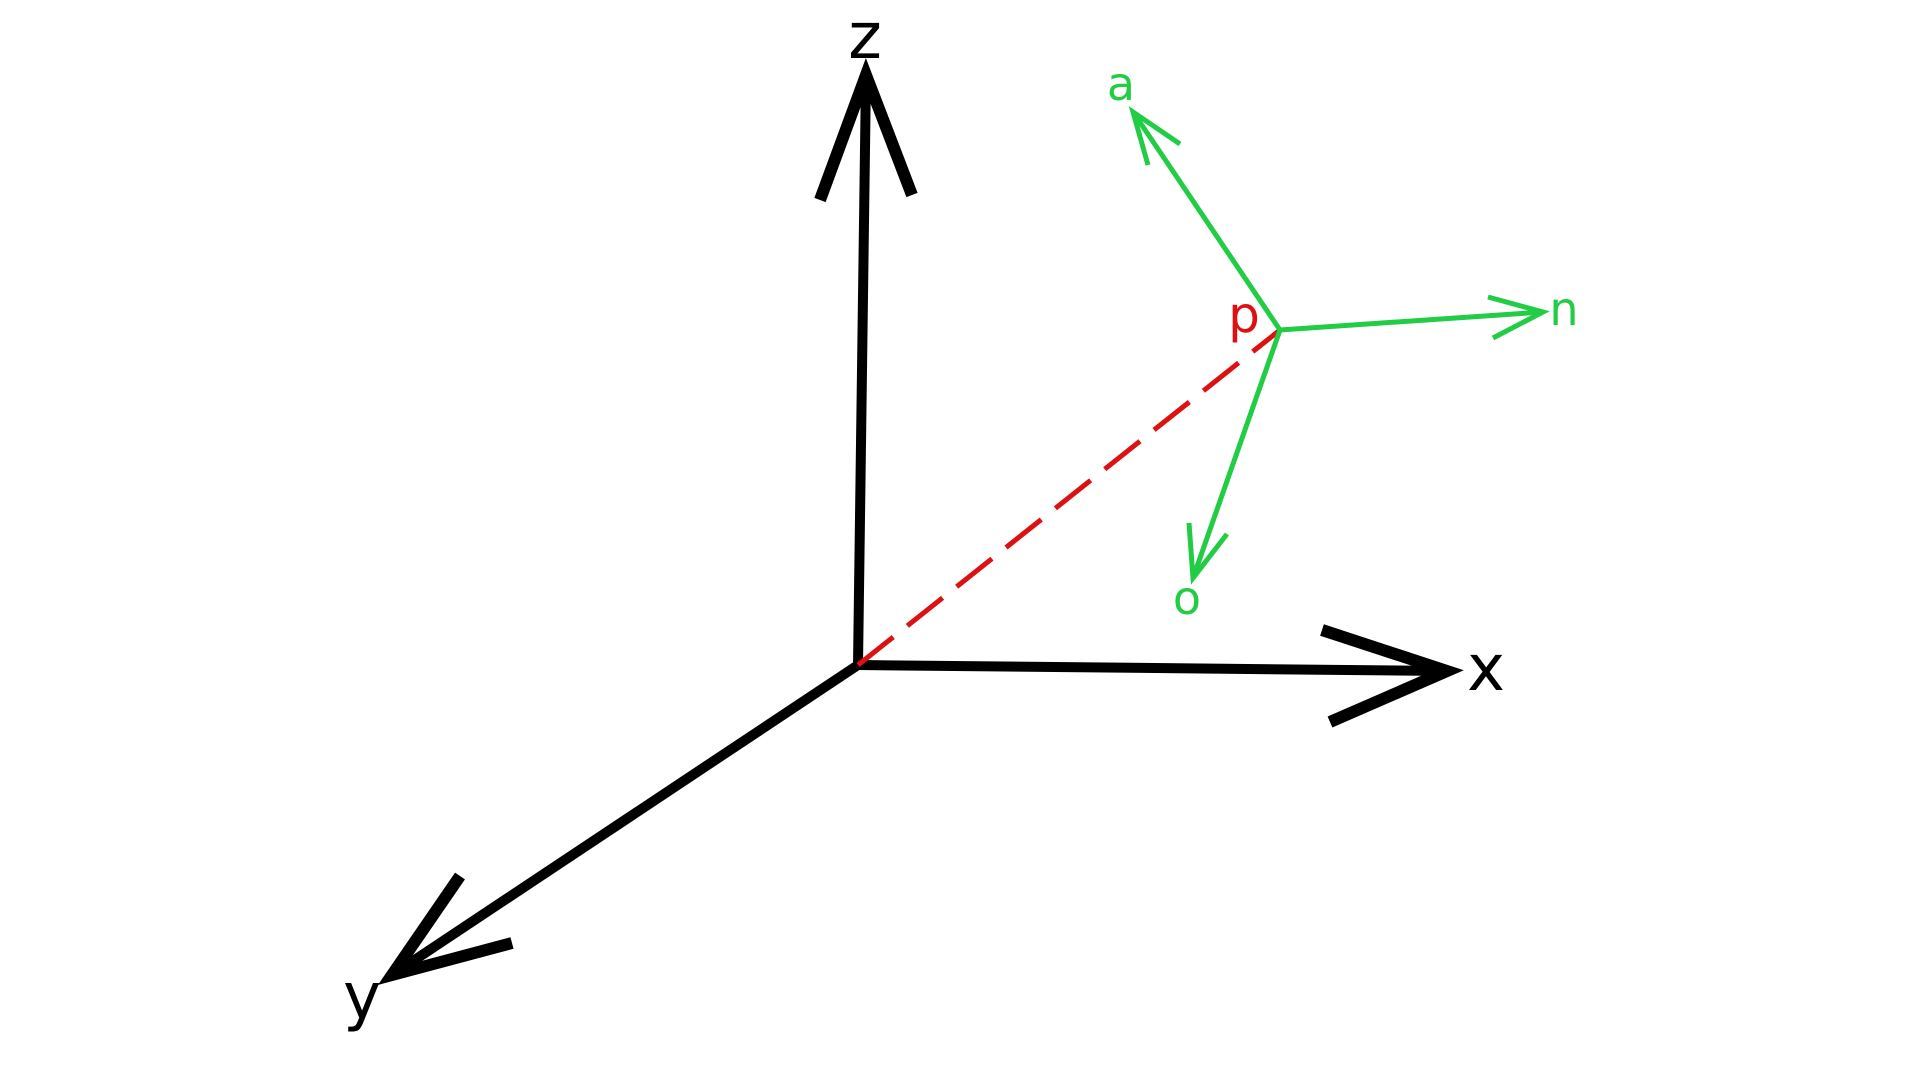 The image size is (1920, 1080). Describe the element at coordinates (1069, 497) in the screenshot. I see `position-vector-p` at that location.